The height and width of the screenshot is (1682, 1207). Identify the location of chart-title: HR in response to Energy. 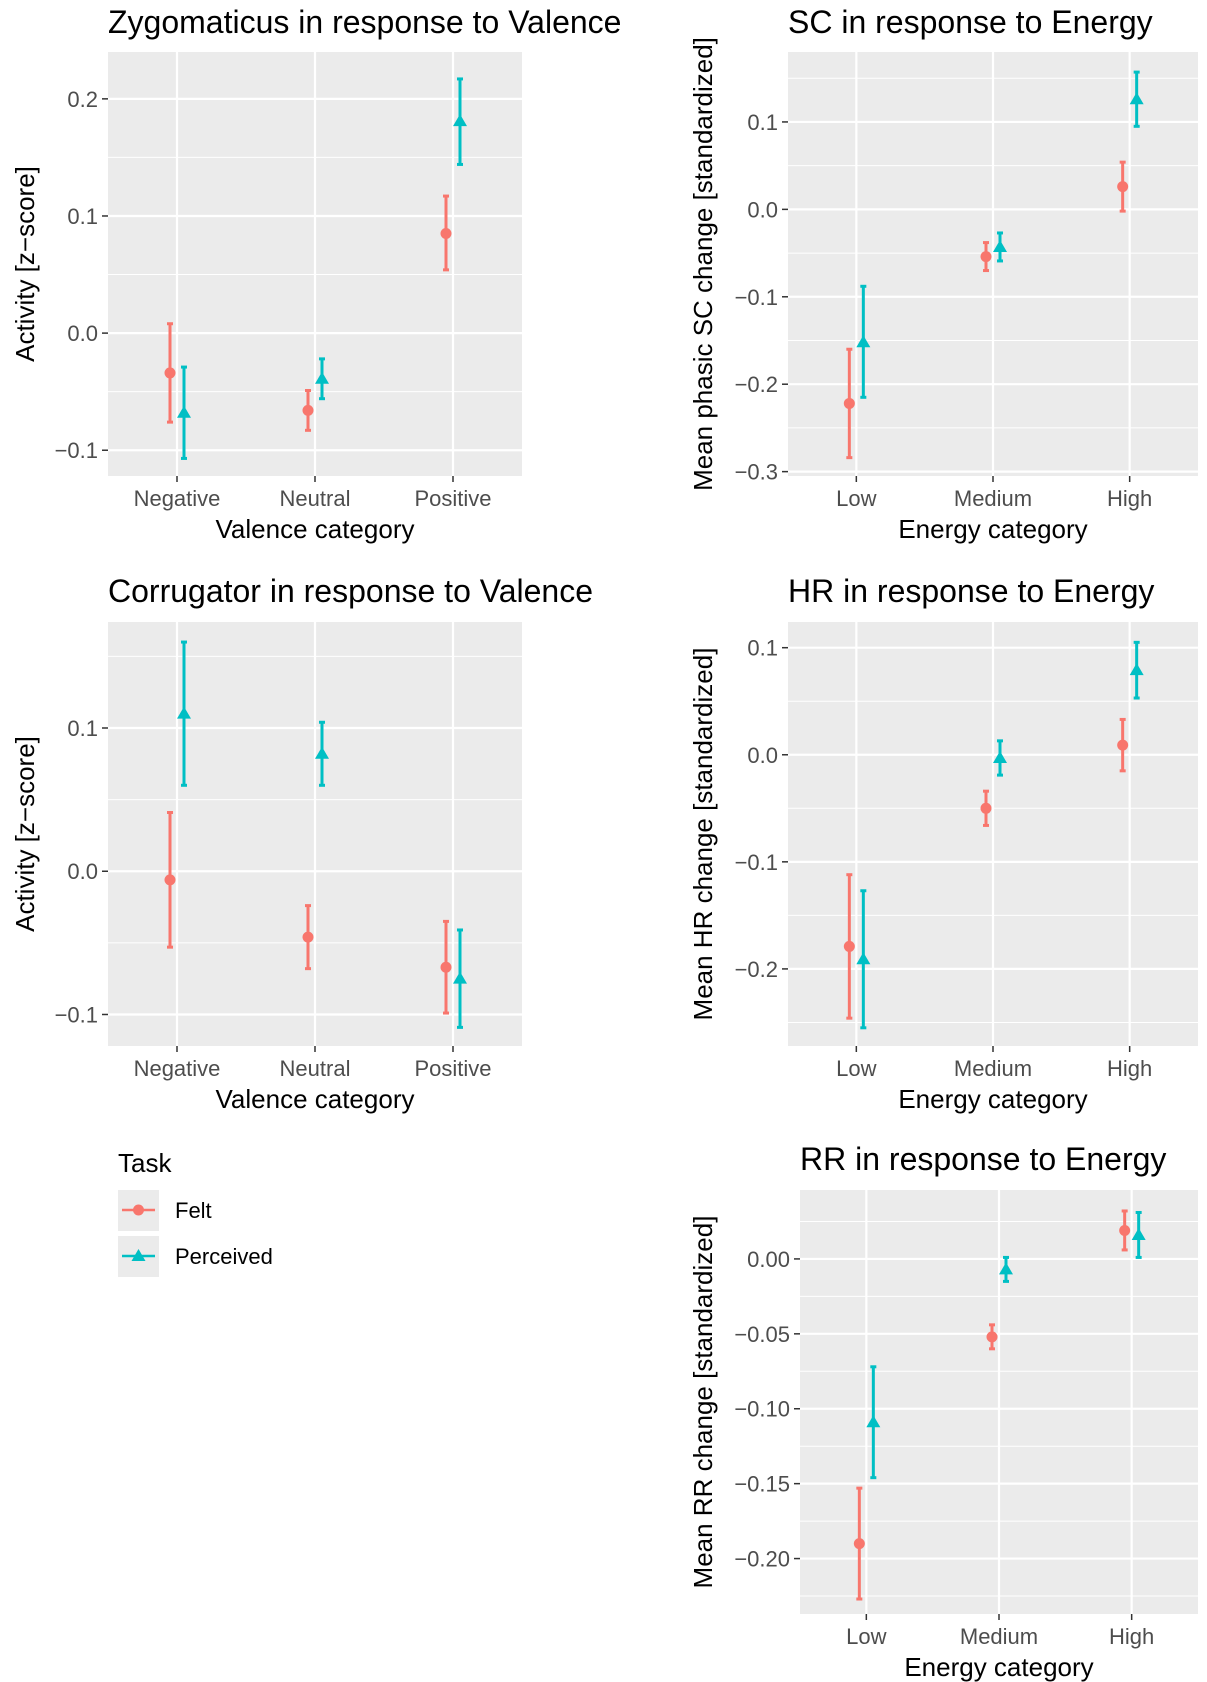
(971, 591).